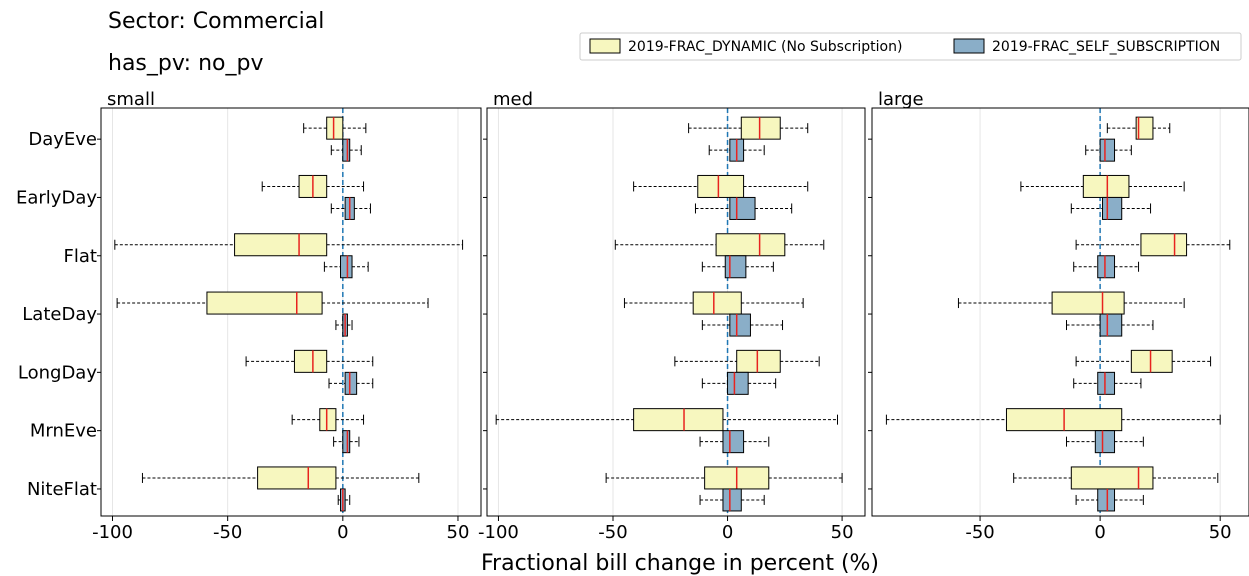  Describe the element at coordinates (901, 99) in the screenshot. I see `panel-title: large` at that location.